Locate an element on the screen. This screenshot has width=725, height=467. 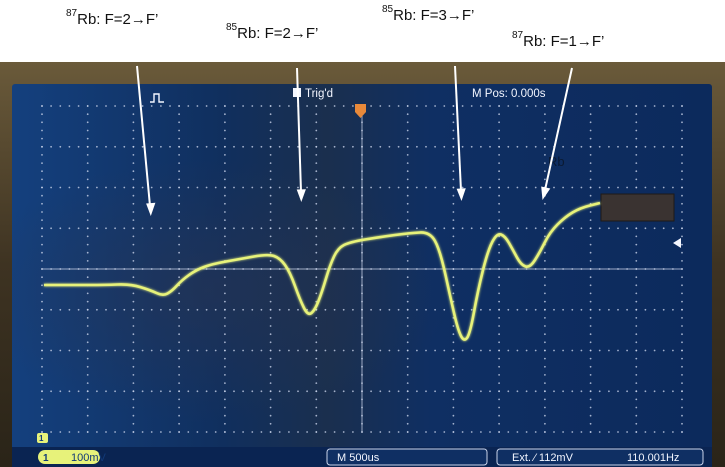
channel-1-badge is located at coordinates (69, 457).